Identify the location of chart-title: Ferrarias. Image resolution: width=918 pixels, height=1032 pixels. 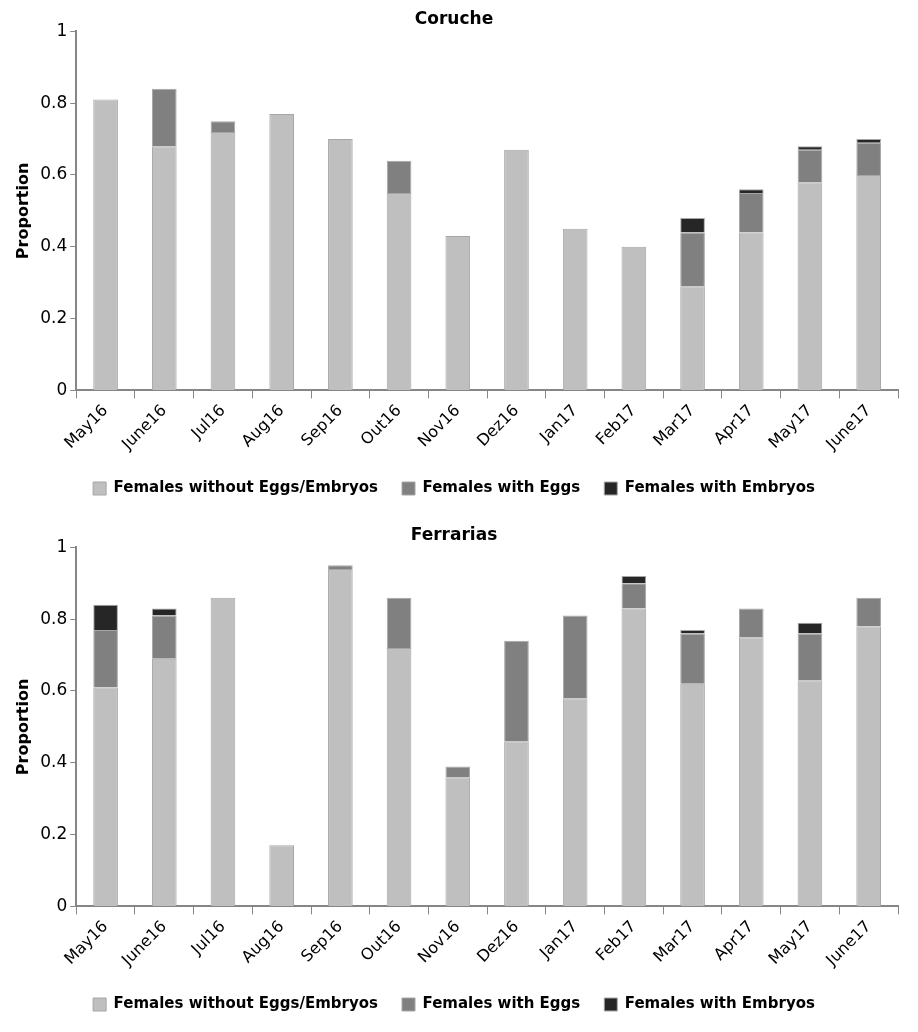
(454, 533).